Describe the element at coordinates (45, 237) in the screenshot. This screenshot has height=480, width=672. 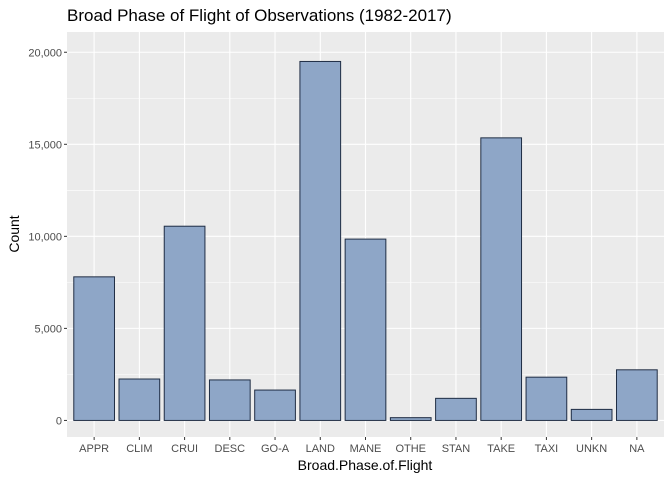
I see `y-tick-label: 10,000` at that location.